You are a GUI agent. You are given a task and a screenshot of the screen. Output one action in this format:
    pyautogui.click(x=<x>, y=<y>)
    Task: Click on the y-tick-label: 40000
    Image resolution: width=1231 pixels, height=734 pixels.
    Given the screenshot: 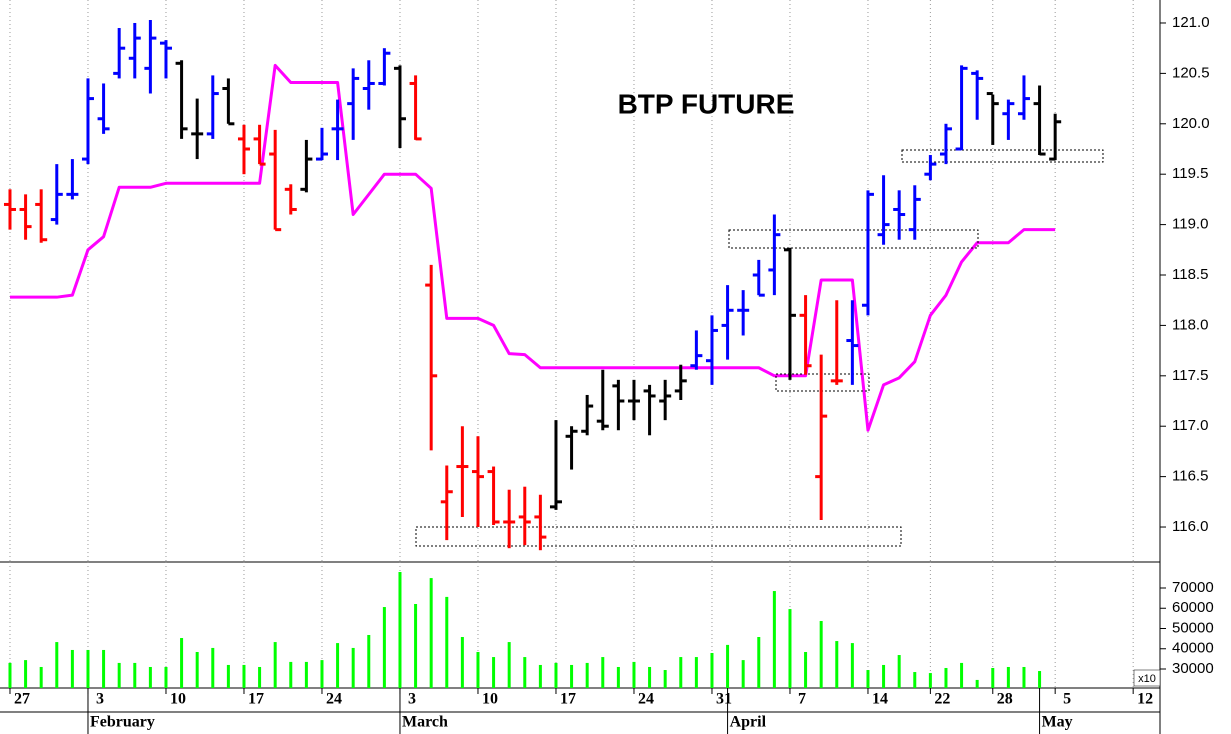 What is the action you would take?
    pyautogui.click(x=1193, y=648)
    